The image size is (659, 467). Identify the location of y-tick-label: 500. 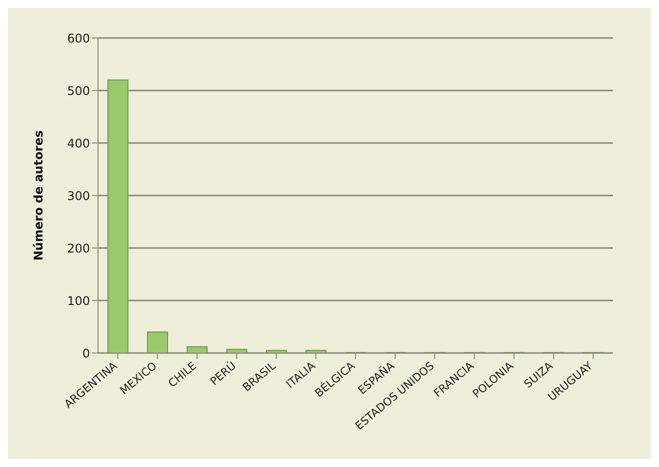
(78, 91).